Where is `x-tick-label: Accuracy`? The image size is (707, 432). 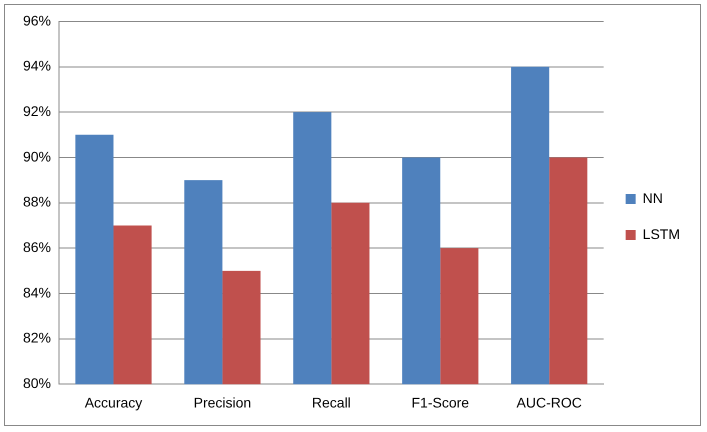 x-tick-label: Accuracy is located at coordinates (113, 402).